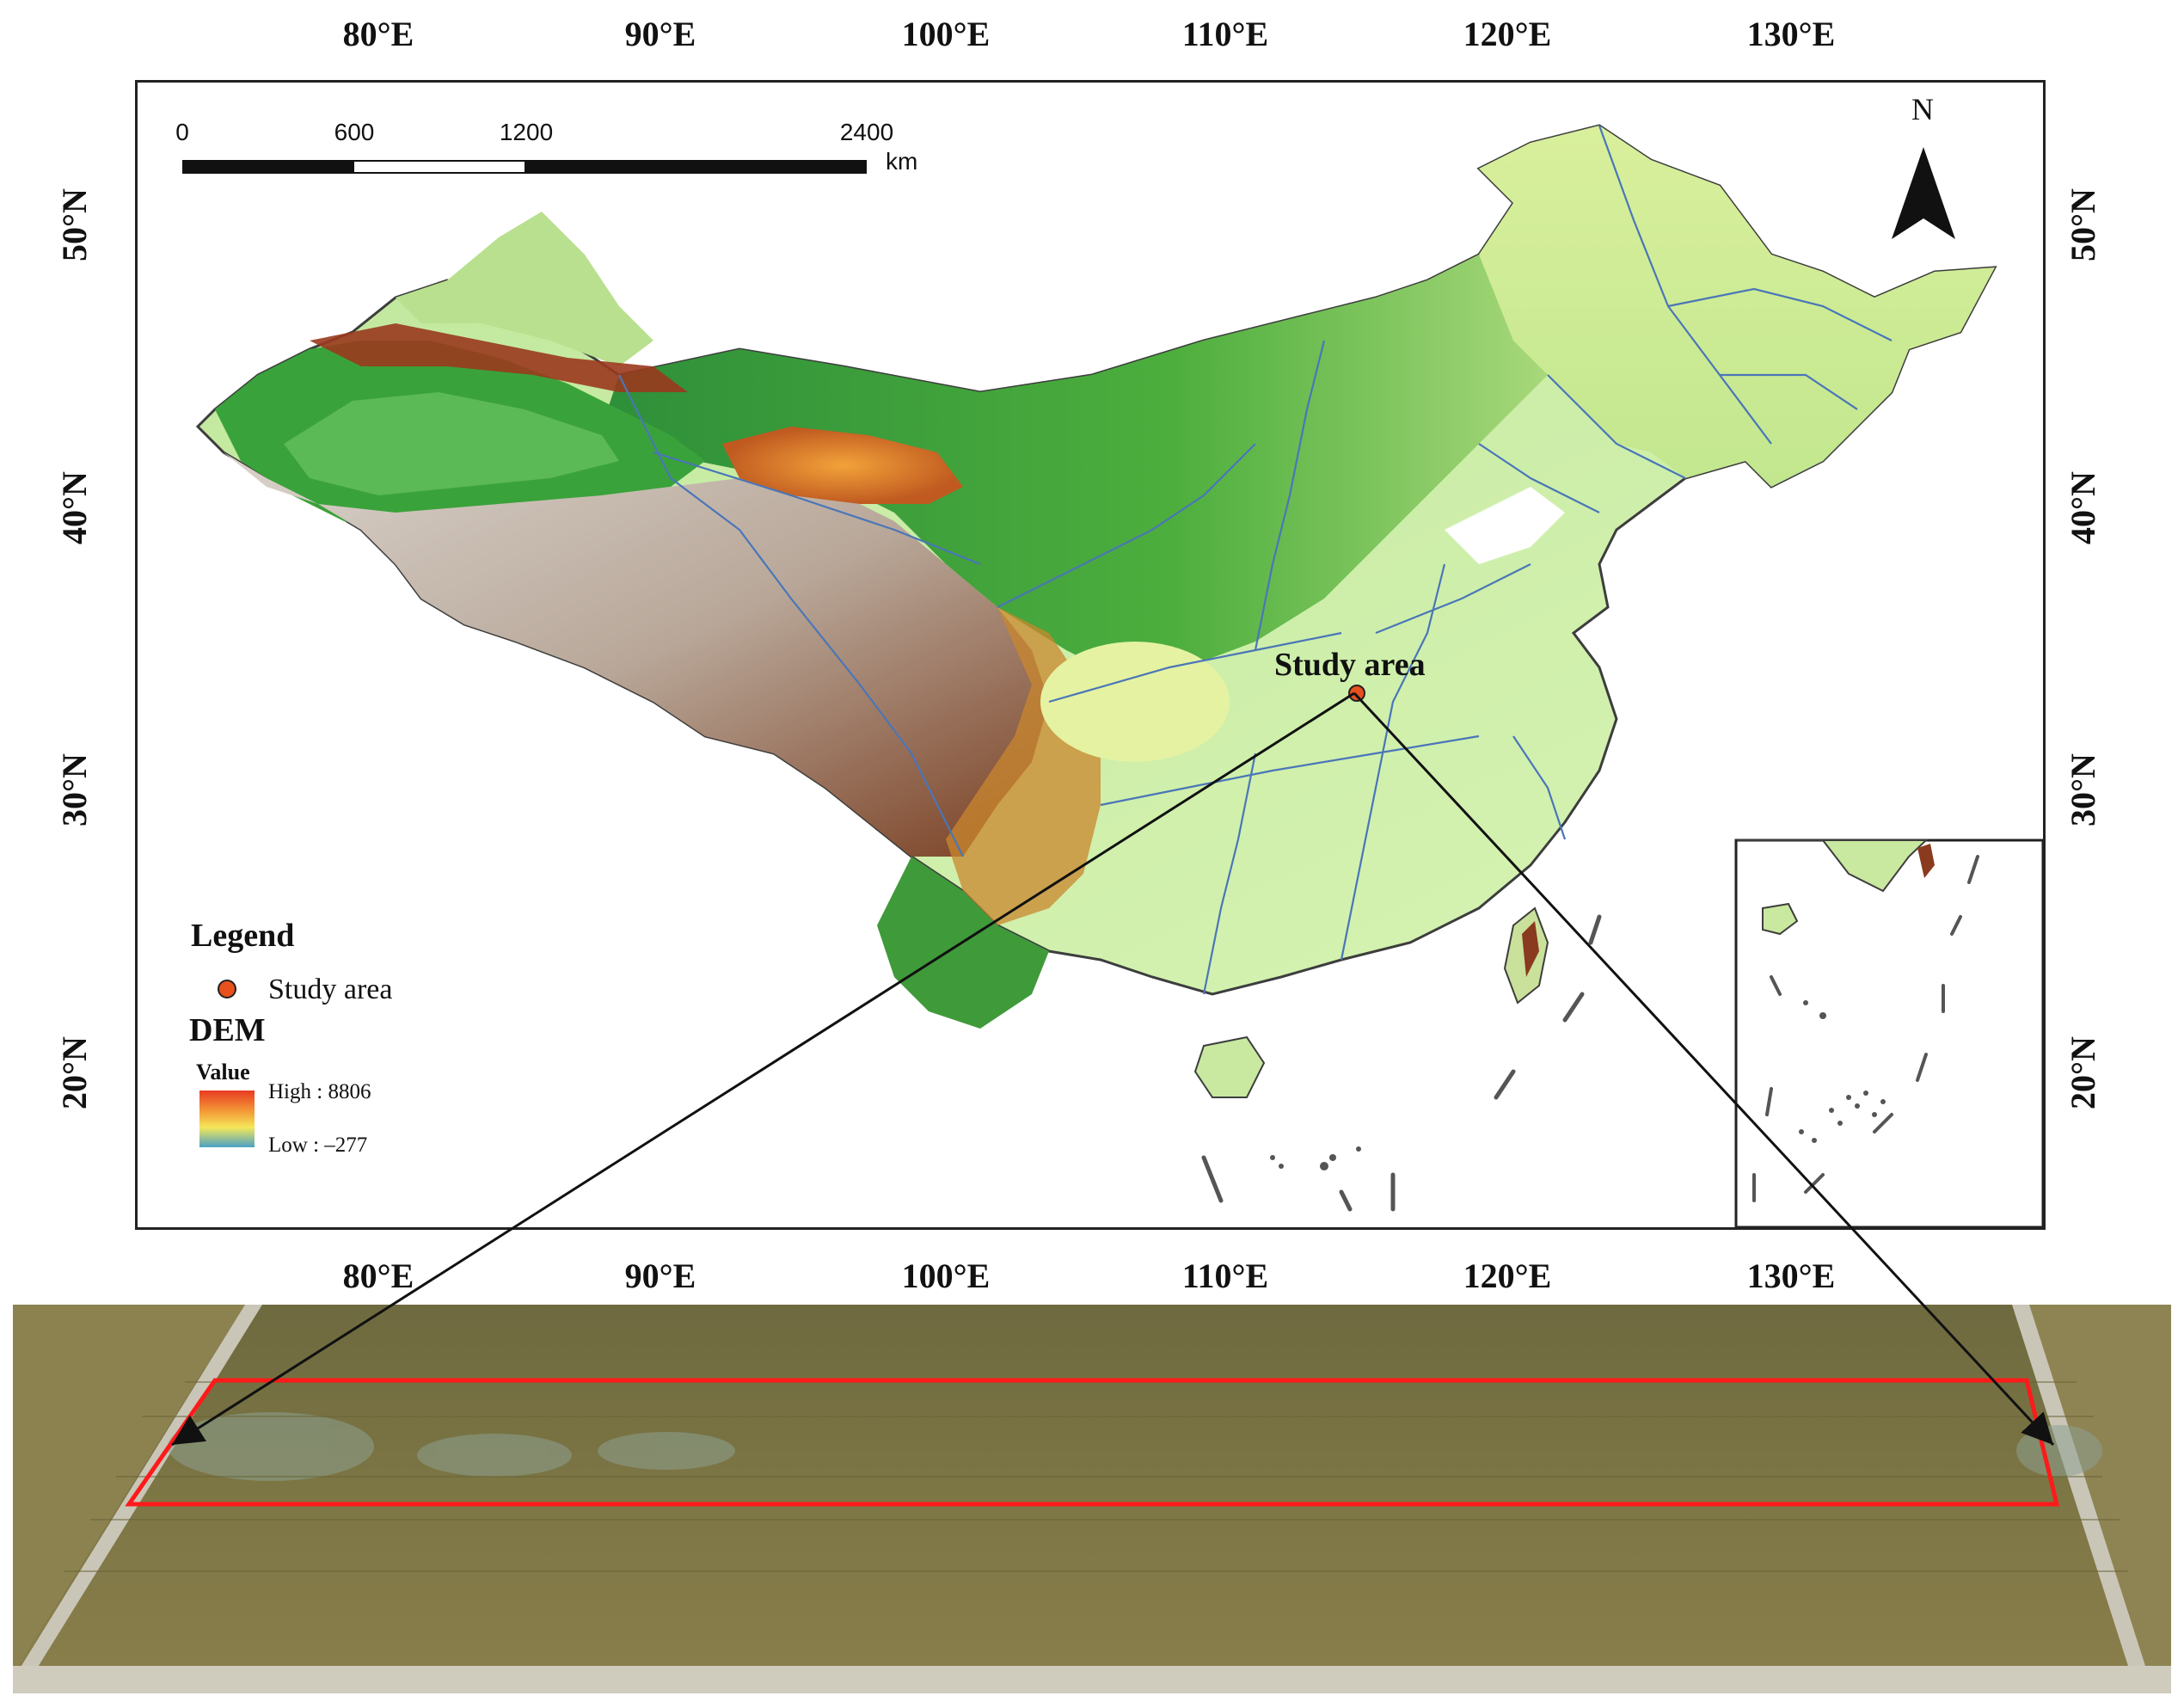 The width and height of the screenshot is (2184, 1708). What do you see at coordinates (902, 161) in the screenshot?
I see `scale-unit: km` at bounding box center [902, 161].